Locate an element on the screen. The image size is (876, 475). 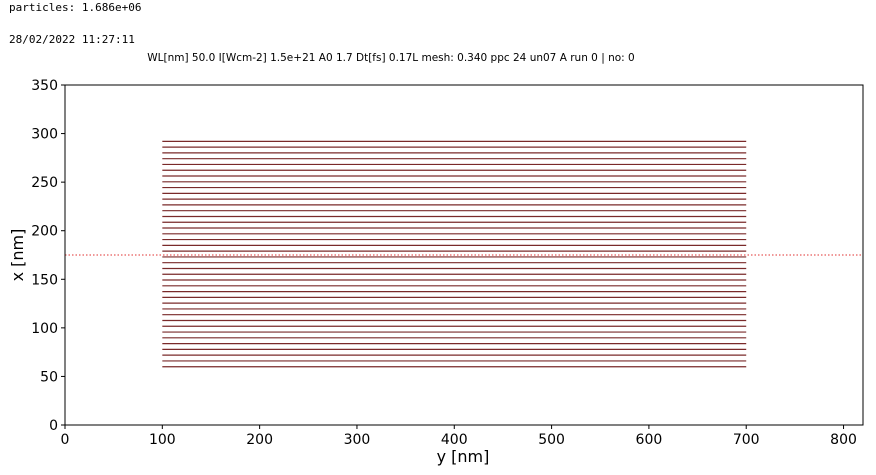
particle-count-text: particles: 1.686e+06 is located at coordinates (75, 7).